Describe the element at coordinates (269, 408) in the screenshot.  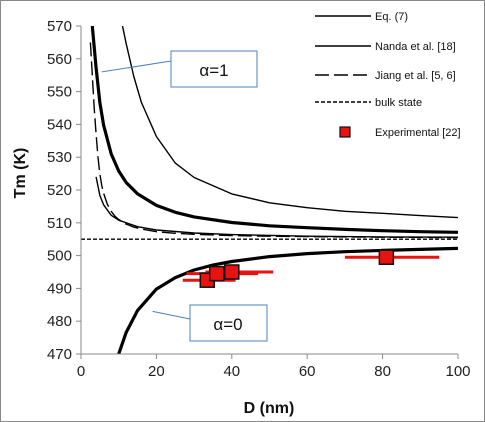
I see `x-axis-title: D (nm)` at that location.